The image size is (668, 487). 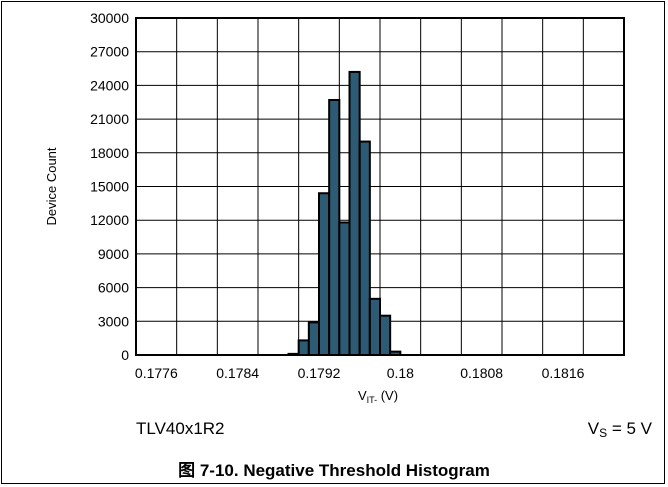 What do you see at coordinates (51, 186) in the screenshot?
I see `y-axis-label: Device Count` at bounding box center [51, 186].